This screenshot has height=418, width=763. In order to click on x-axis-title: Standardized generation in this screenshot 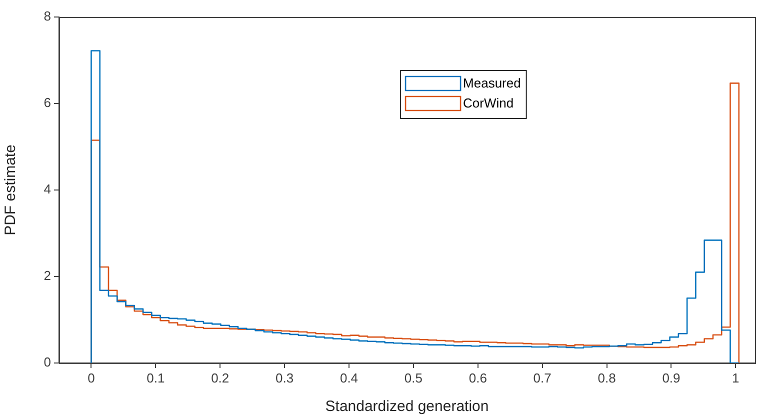, I will do `click(407, 407)`.